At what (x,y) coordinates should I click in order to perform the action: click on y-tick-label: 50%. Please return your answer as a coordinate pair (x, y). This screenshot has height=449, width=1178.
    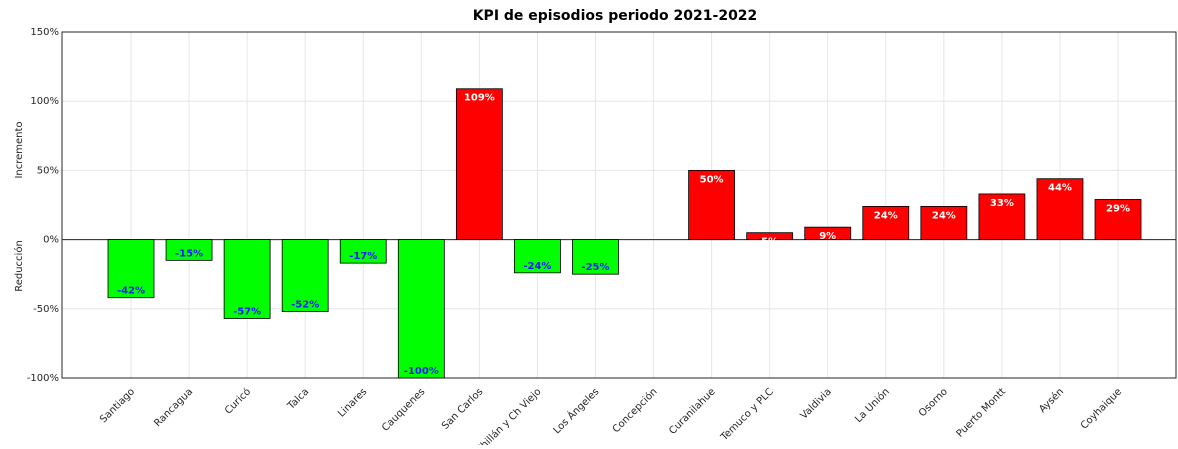
    Looking at the image, I should click on (48, 170).